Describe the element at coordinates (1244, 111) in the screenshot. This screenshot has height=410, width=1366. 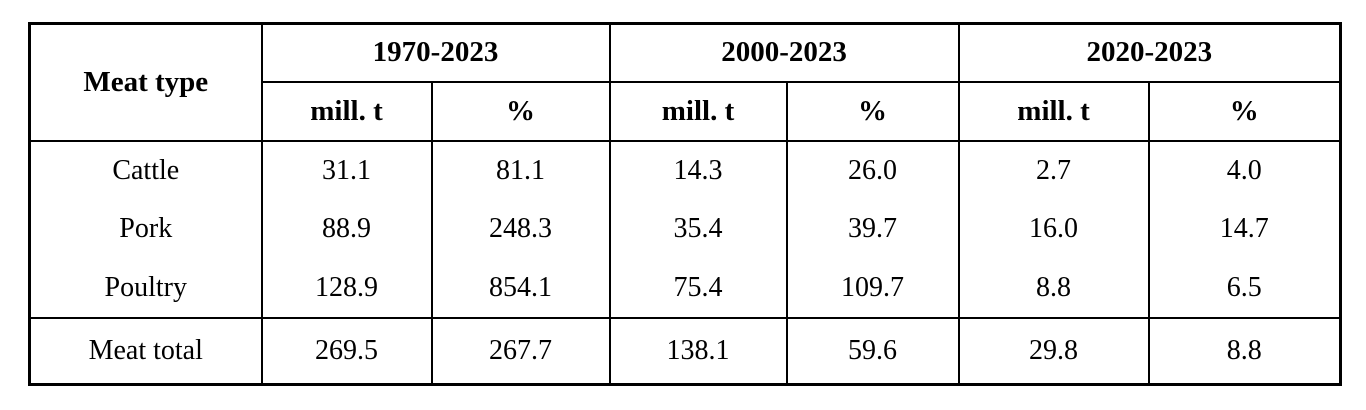
I see `unit-header-pct-2020: %` at that location.